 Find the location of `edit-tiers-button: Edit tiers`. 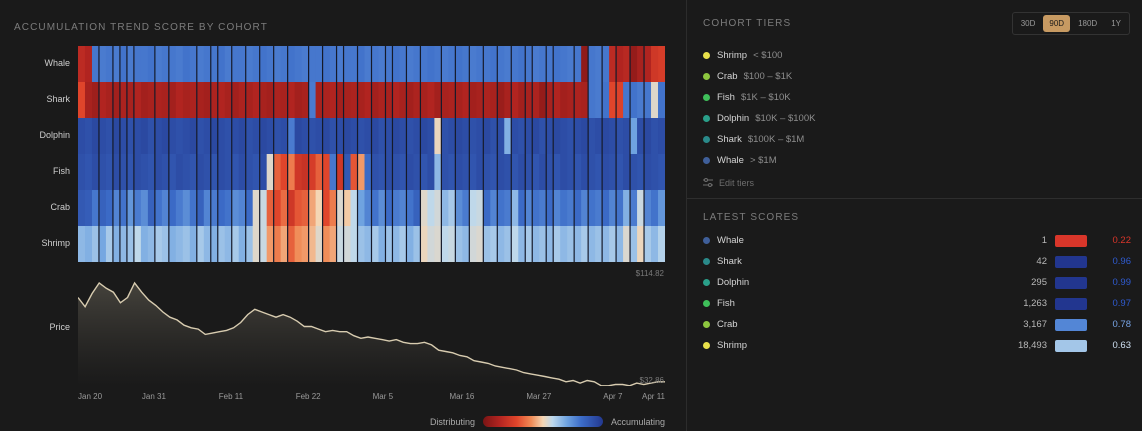

edit-tiers-button: Edit tiers is located at coordinates (759, 182).